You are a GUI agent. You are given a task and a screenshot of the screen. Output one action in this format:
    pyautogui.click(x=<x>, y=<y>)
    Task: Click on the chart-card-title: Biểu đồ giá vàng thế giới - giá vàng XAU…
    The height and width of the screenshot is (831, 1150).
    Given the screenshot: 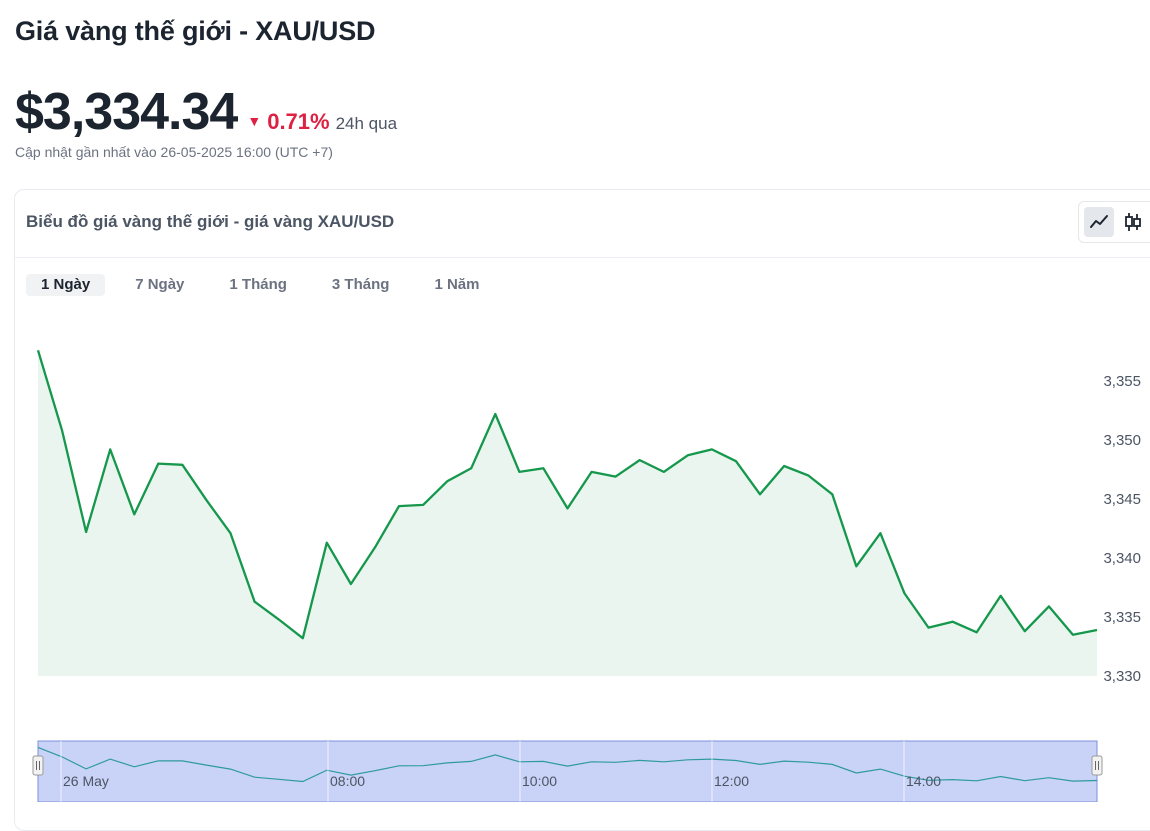 What is the action you would take?
    pyautogui.click(x=210, y=221)
    